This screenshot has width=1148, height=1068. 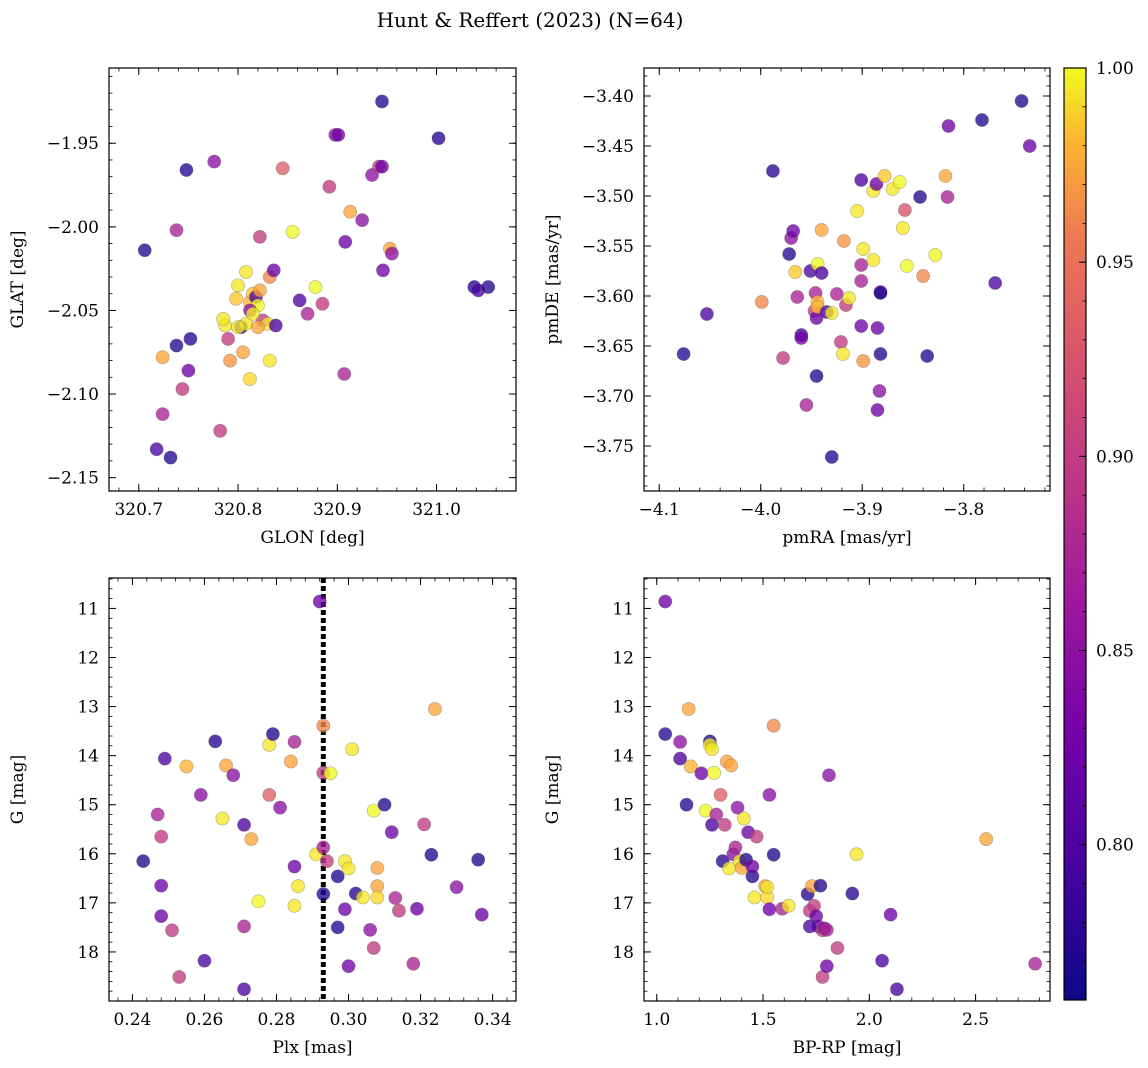 What do you see at coordinates (530, 20) in the screenshot?
I see `figure-title: Hunt & Reffert (2023) (N=64)` at bounding box center [530, 20].